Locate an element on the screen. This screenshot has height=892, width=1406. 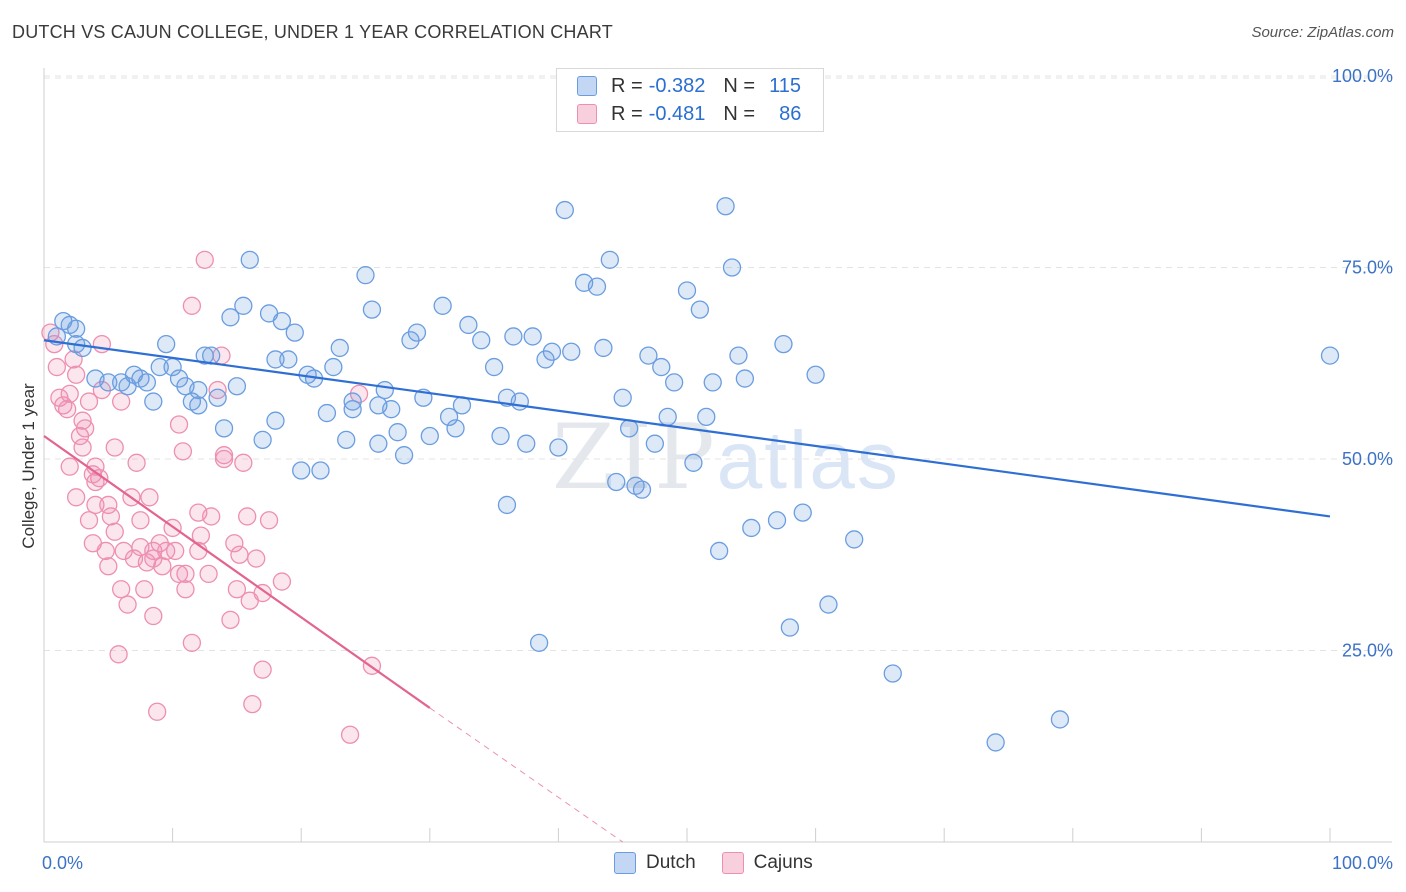
x-tick-label-min: 0.0% is located at coordinates (62, 863).